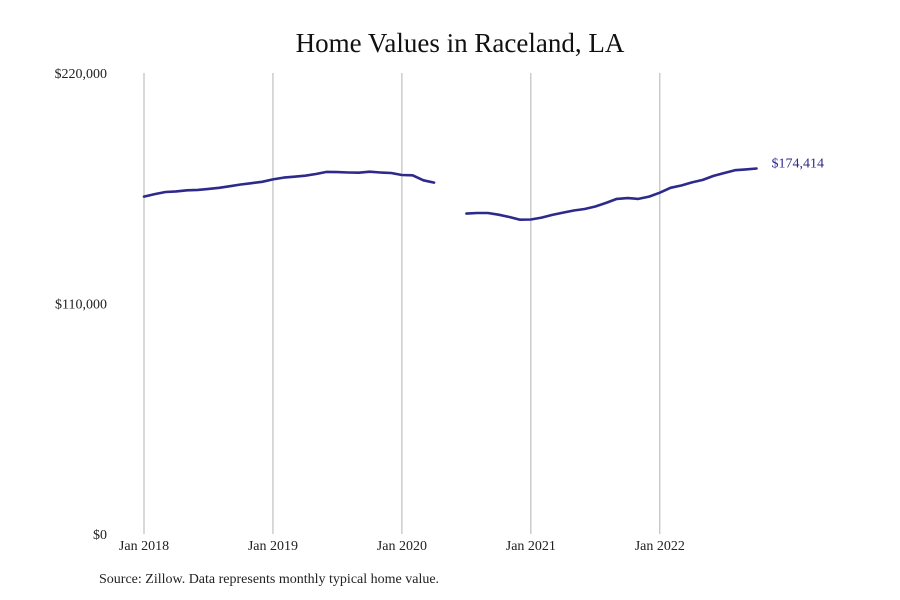  Describe the element at coordinates (660, 546) in the screenshot. I see `x-tick-label: Jan 2022` at that location.